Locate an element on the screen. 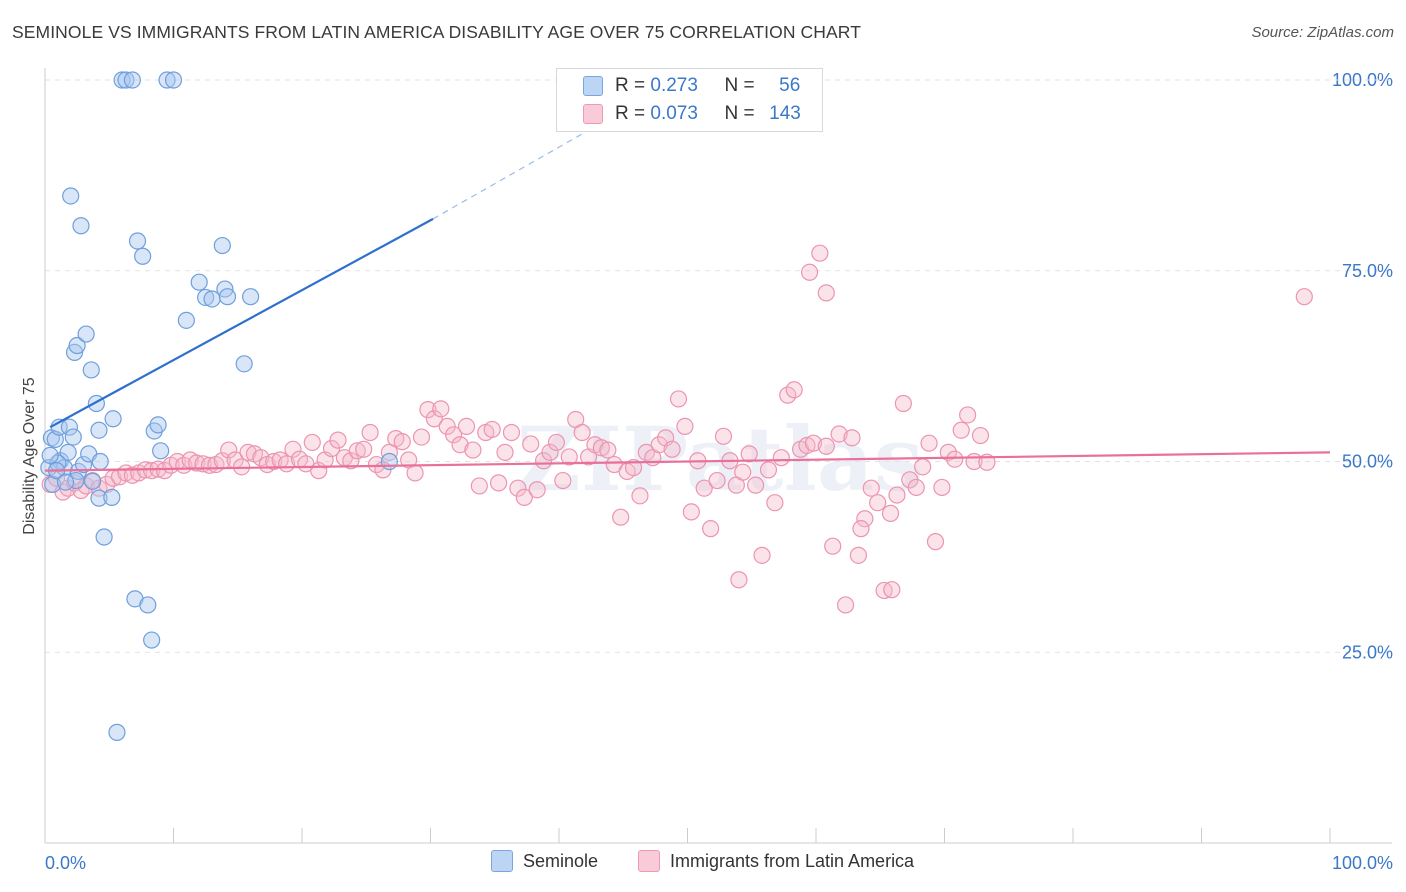  stats-n-value: 143 is located at coordinates (785, 113).